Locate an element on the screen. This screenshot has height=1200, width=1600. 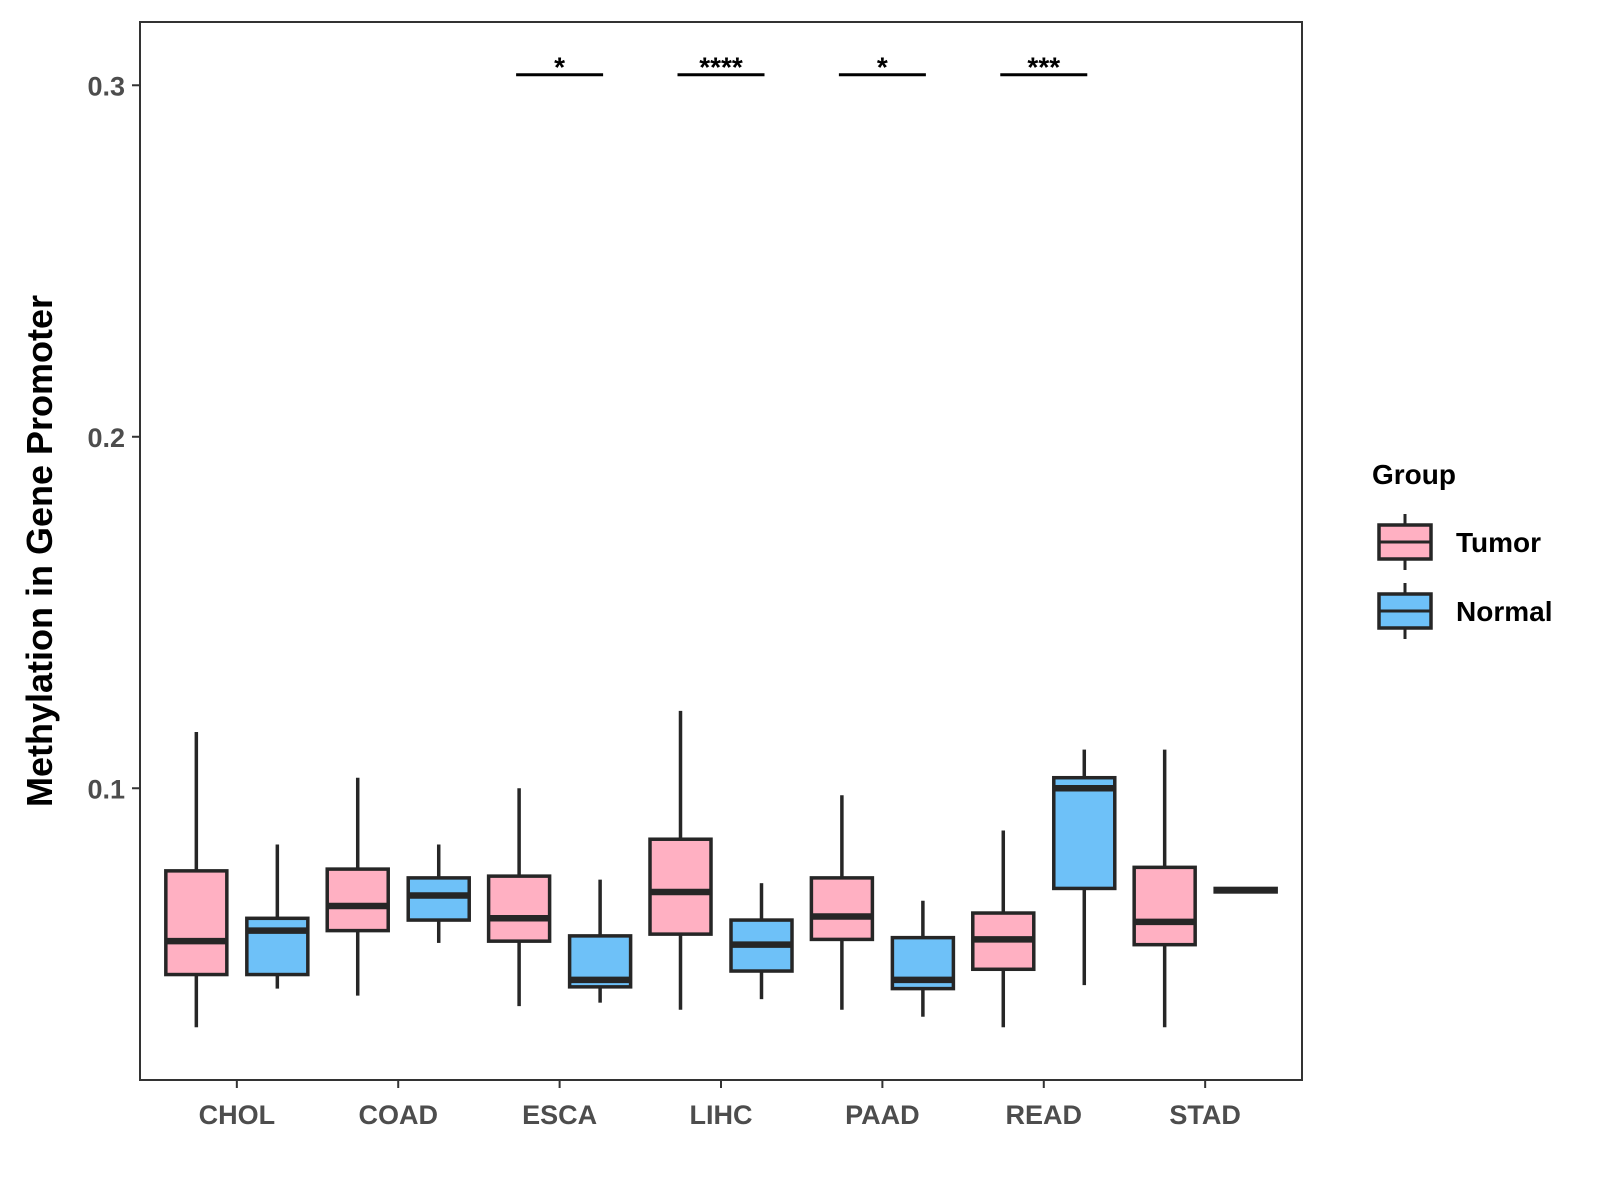
y-tick-label: 0.1 is located at coordinates (106, 789).